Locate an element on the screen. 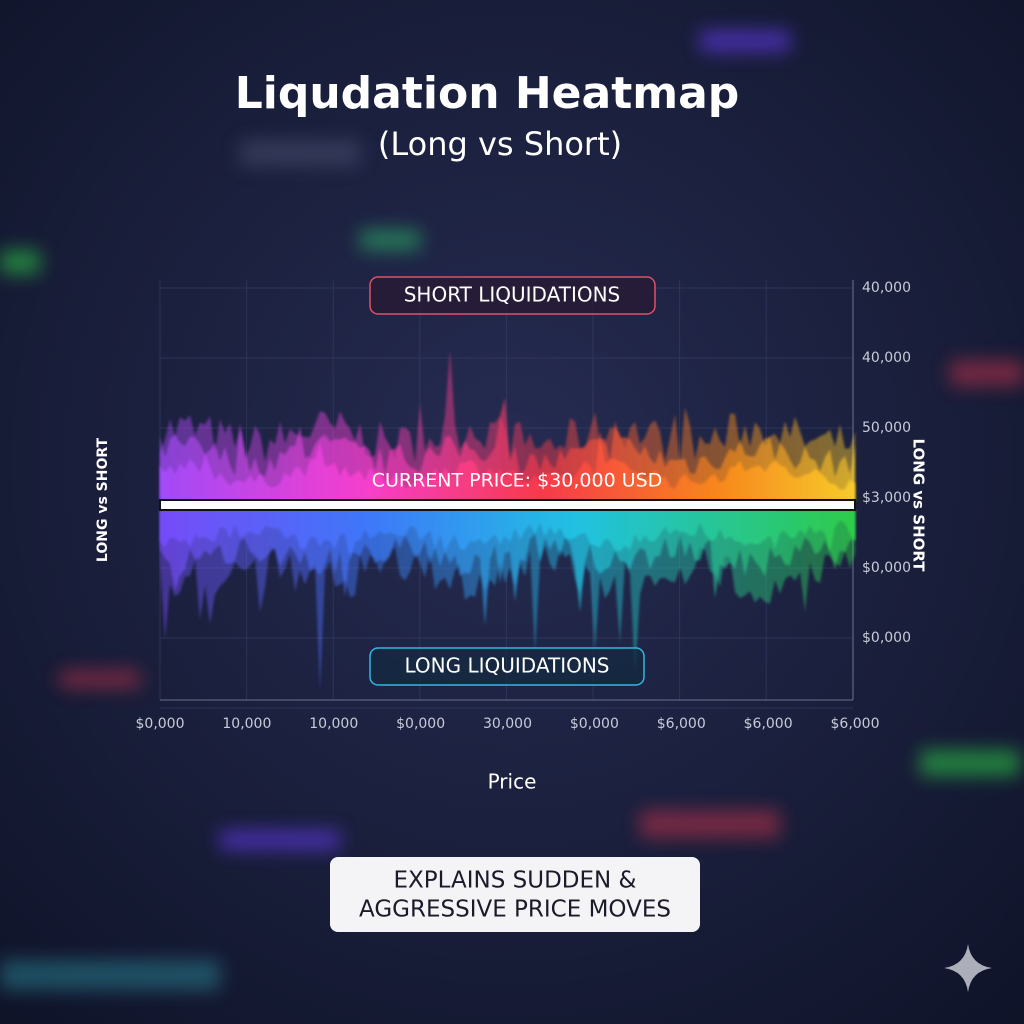 The height and width of the screenshot is (1024, 1024). short-label: SHORT LIQUIDATIONS is located at coordinates (512, 295).